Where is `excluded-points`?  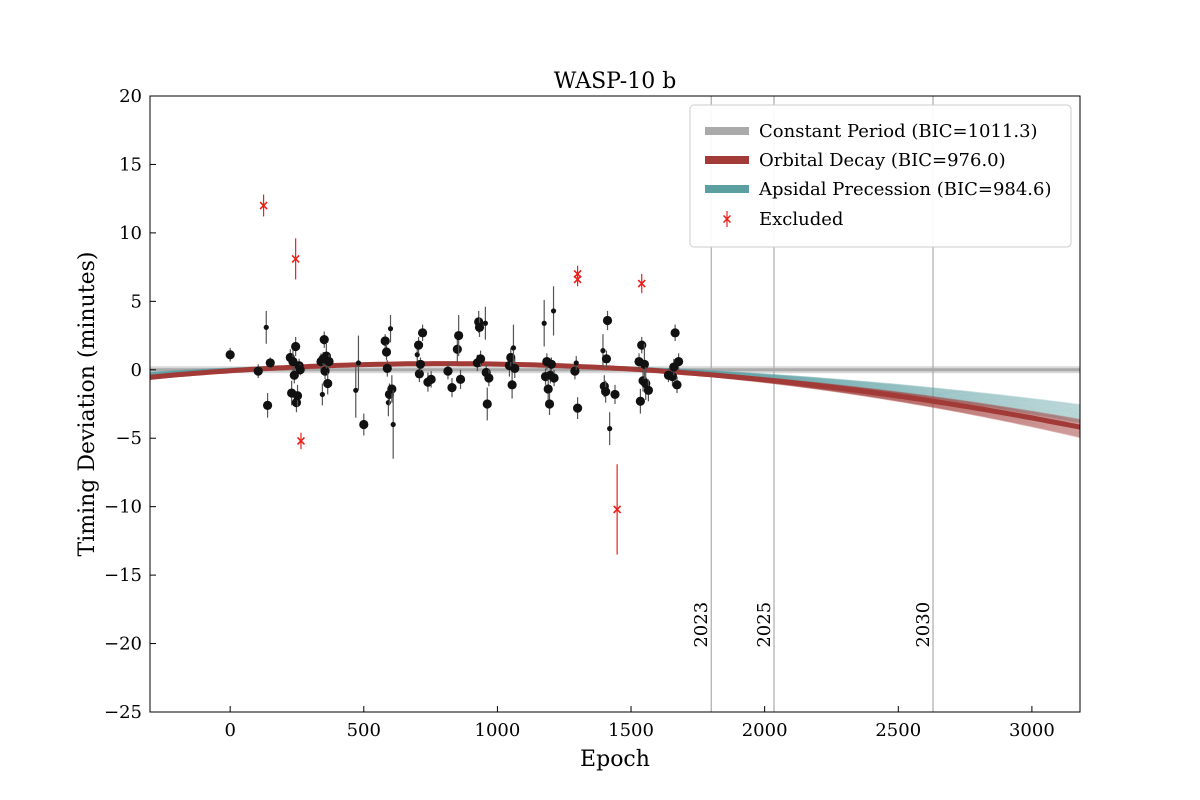 excluded-points is located at coordinates (452, 374).